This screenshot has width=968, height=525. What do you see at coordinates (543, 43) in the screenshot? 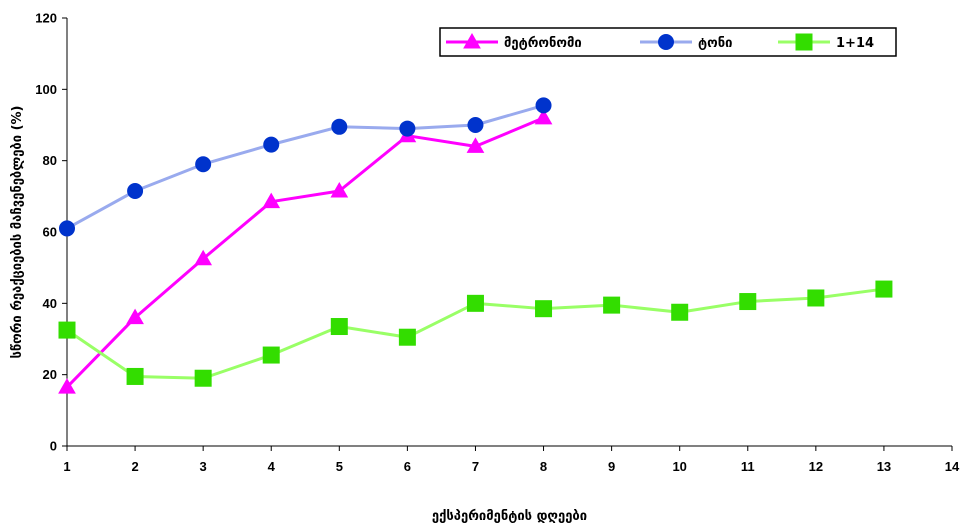
I see `legend-label: მეტრონომი` at bounding box center [543, 43].